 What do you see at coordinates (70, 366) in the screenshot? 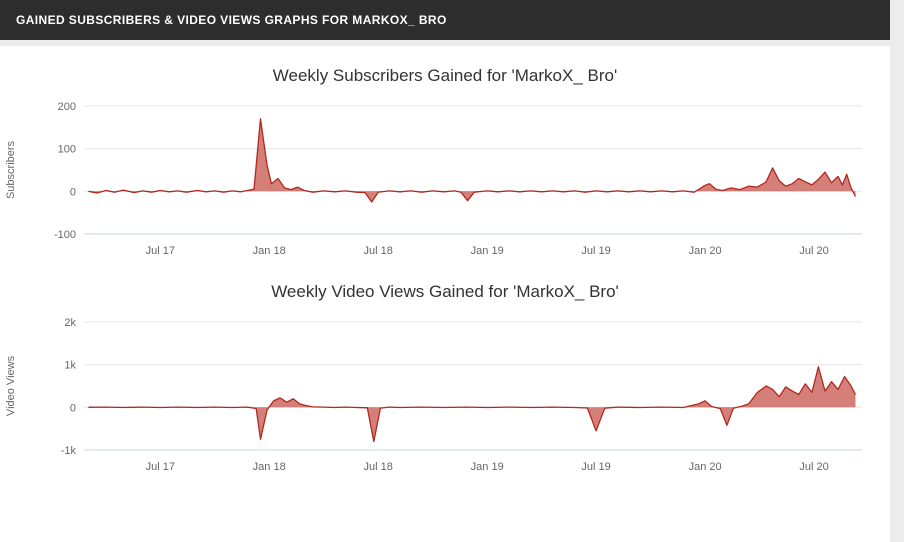
I see `y-tick-label: 1k` at bounding box center [70, 366].